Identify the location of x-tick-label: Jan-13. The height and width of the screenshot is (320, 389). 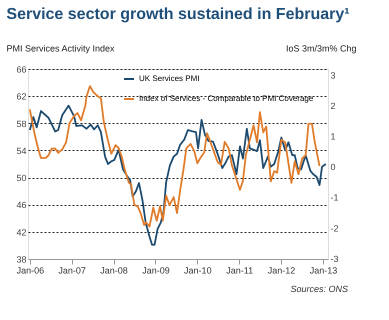
(324, 271).